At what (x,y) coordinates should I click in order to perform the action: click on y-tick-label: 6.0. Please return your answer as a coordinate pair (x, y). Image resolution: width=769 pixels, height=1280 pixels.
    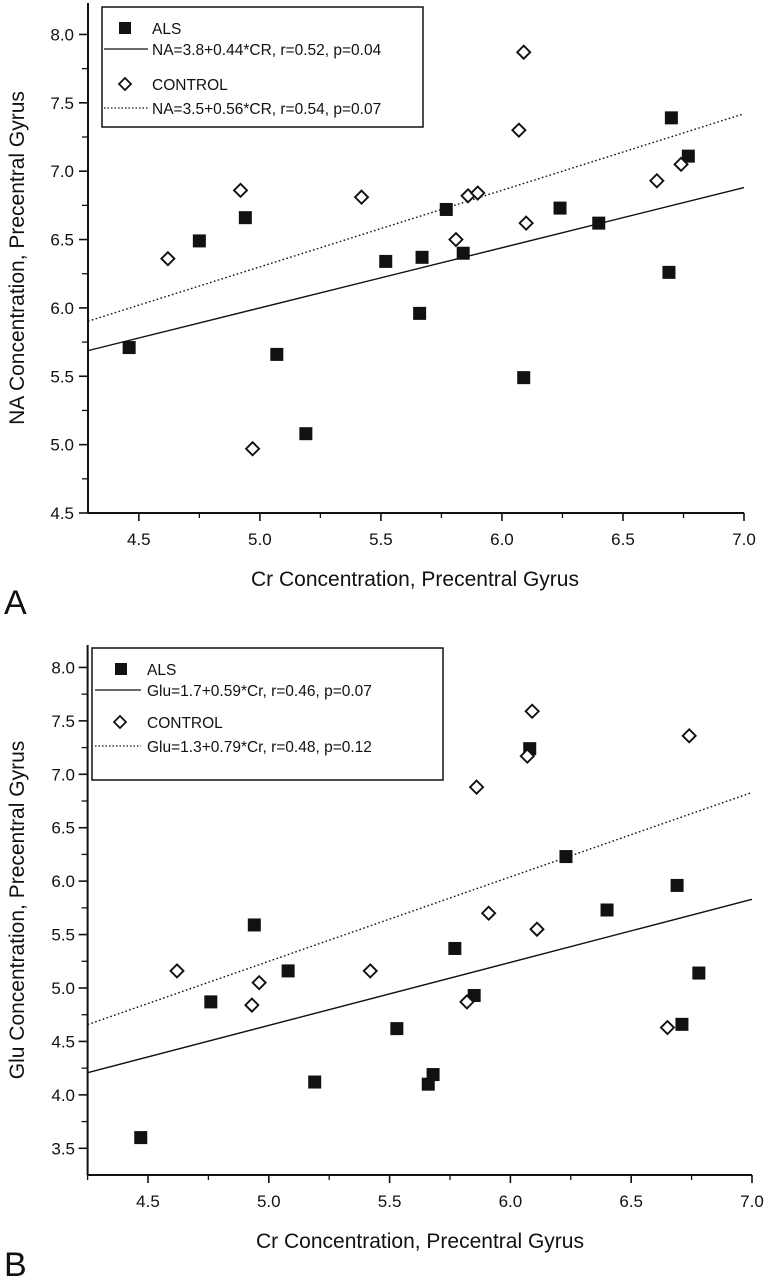
    Looking at the image, I should click on (62, 308).